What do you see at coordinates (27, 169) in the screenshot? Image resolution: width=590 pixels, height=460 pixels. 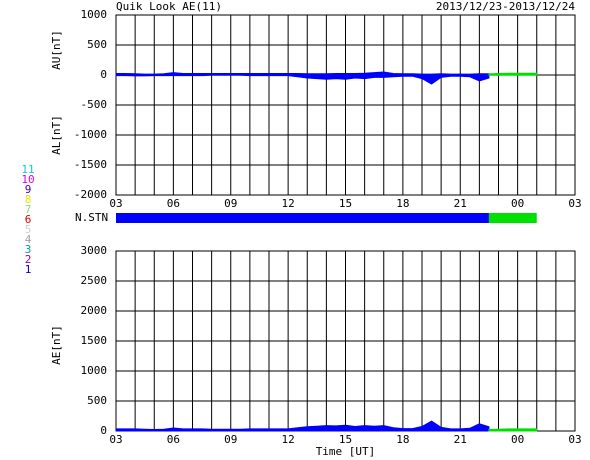 I see `station-label: 11` at bounding box center [27, 169].